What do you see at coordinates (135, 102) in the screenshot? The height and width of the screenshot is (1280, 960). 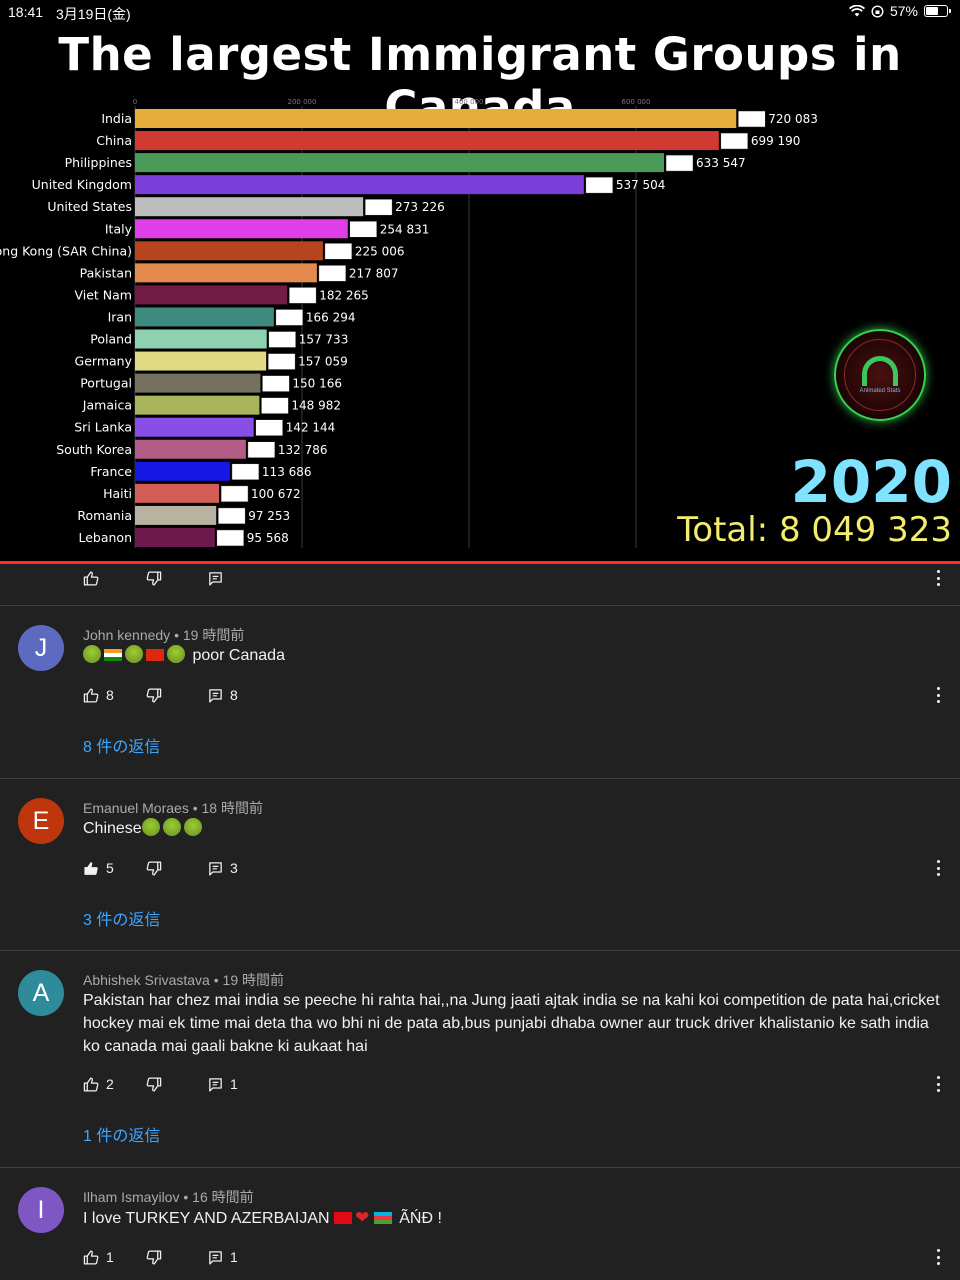 I see `x-tick-label: 0` at bounding box center [135, 102].